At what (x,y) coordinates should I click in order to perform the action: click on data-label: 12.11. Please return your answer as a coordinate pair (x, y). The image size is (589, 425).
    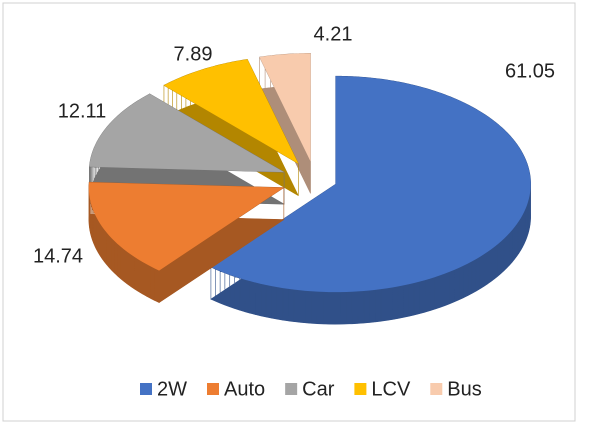
    Looking at the image, I should click on (82, 111).